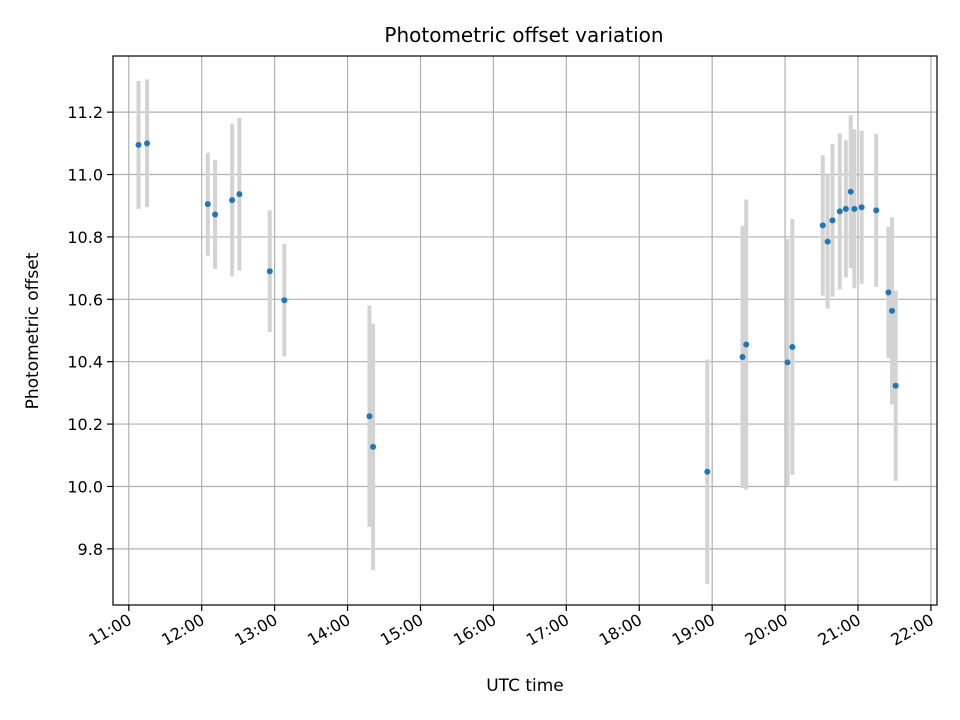  I want to click on y-tick-label: 9.8, so click(90, 549).